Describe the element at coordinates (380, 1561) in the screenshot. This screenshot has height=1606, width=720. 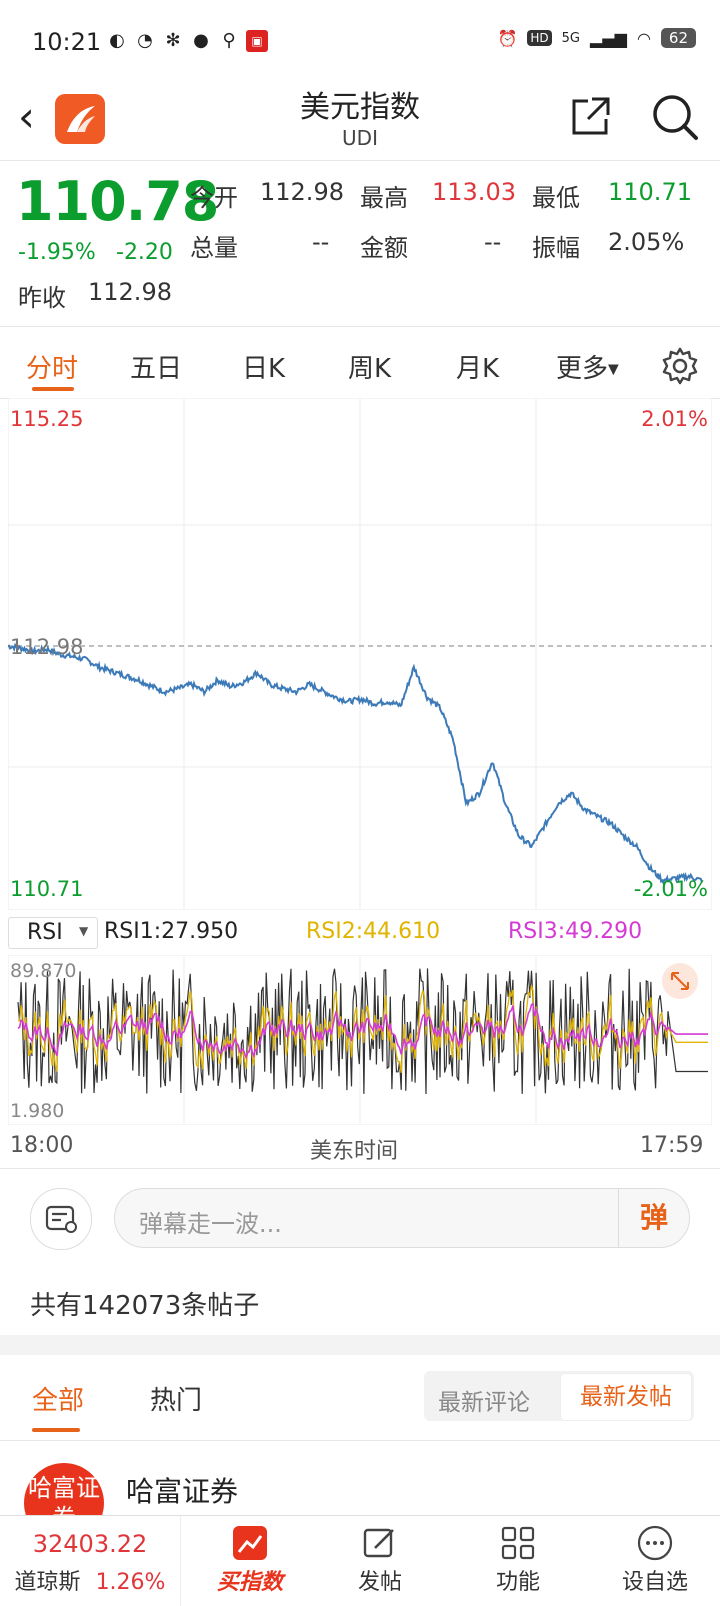
I see `post-button: 发帖` at that location.